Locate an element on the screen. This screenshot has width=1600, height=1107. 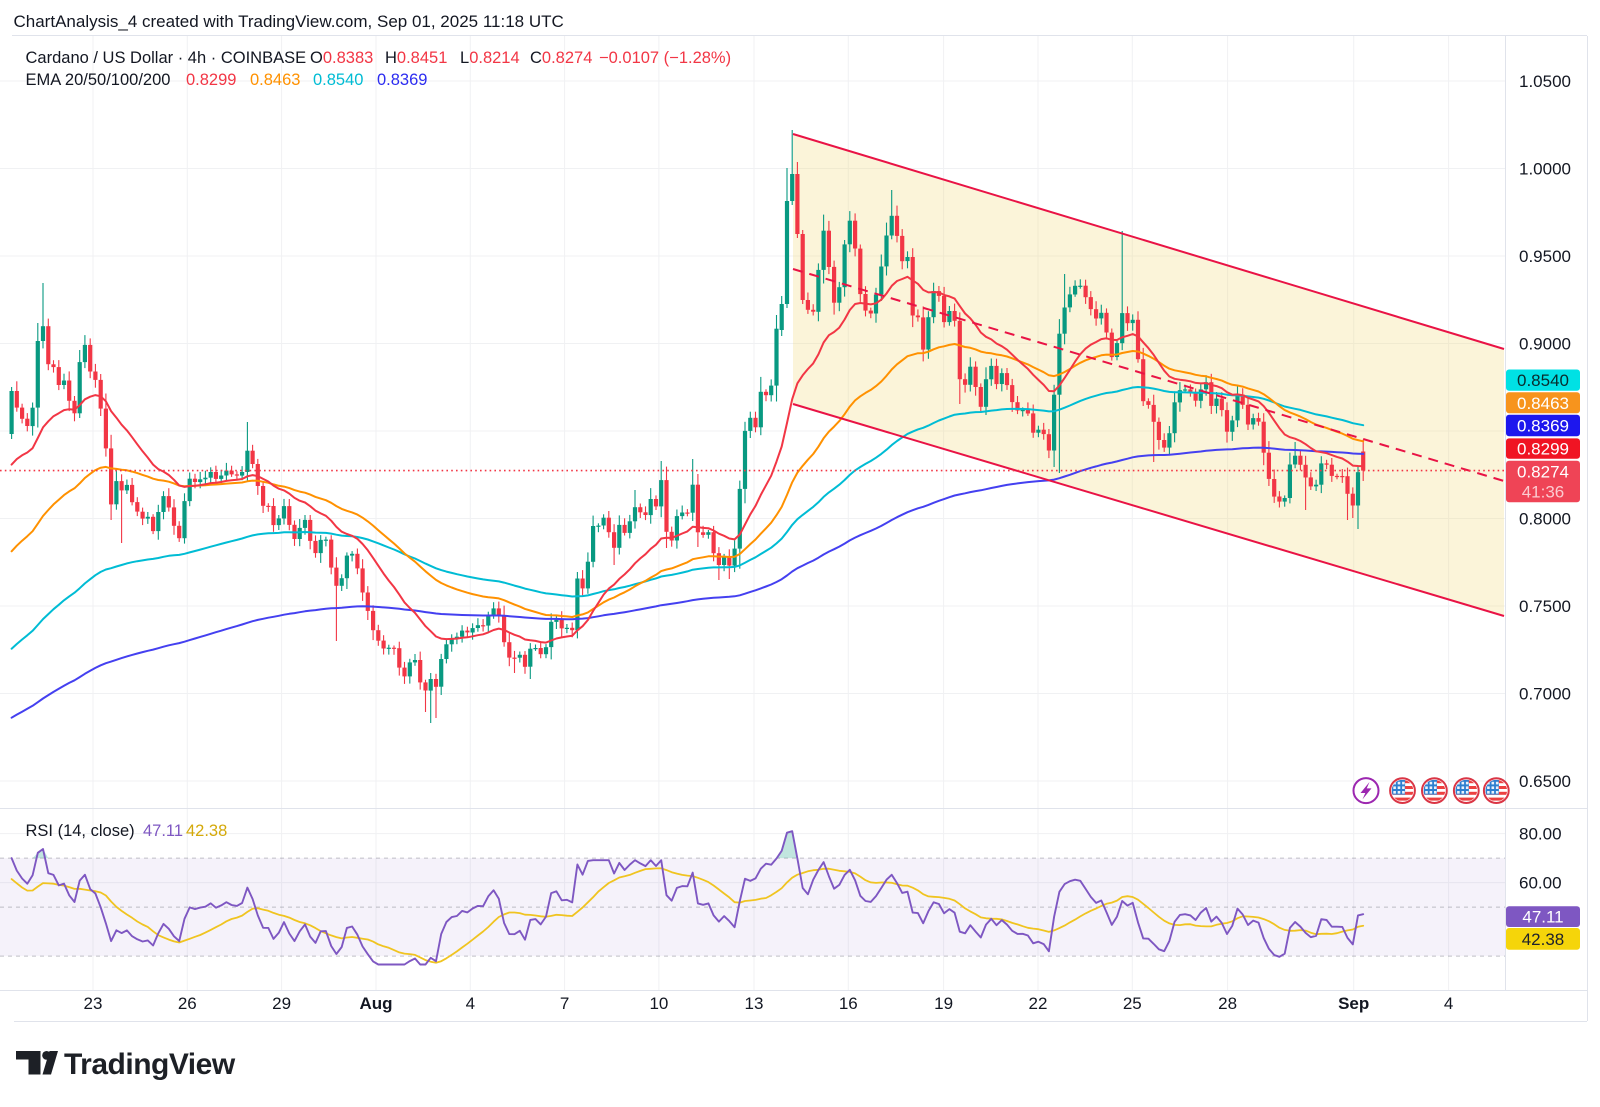
svg-text: 0.9000 is located at coordinates (1545, 344).